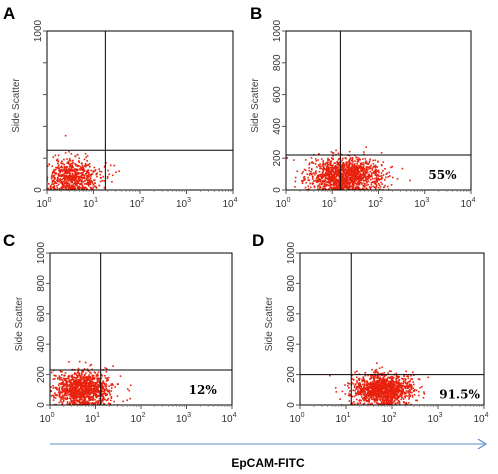 The height and width of the screenshot is (474, 498). Describe the element at coordinates (277, 157) in the screenshot. I see `y-tick-label: 200` at that location.